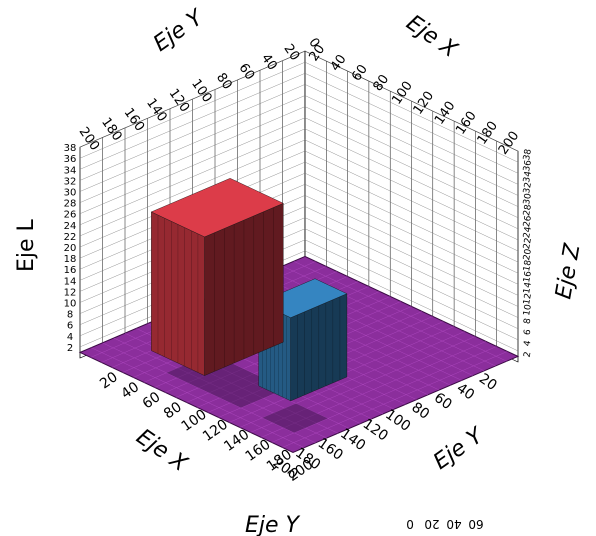  What do you see at coordinates (465, 391) in the screenshot?
I see `x-tick-40: 40` at bounding box center [465, 391].